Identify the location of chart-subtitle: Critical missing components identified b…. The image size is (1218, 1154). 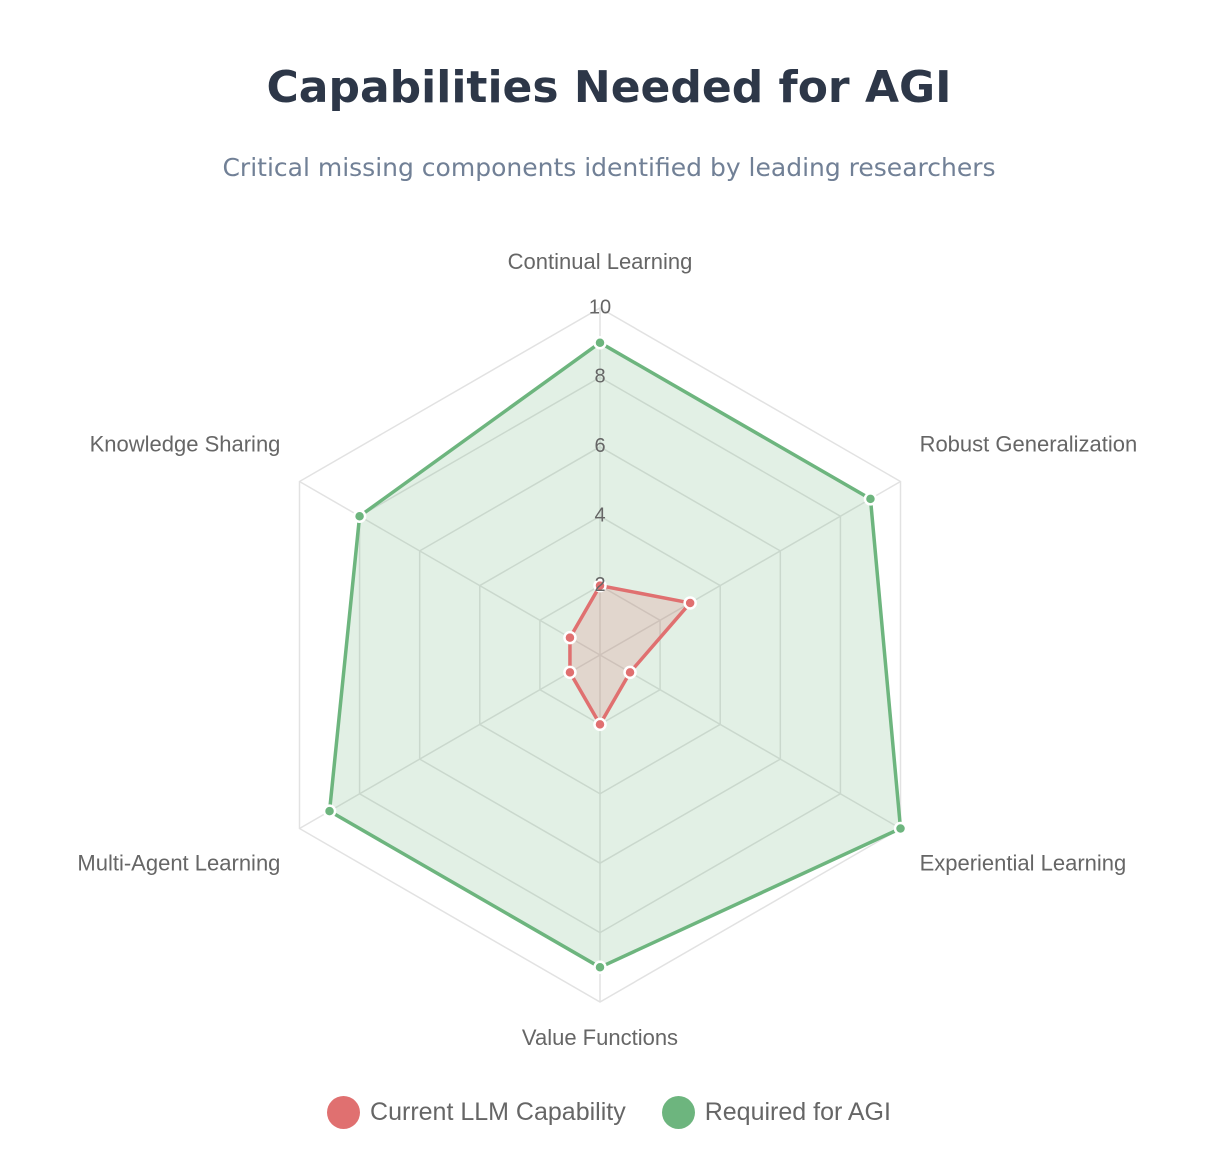
(609, 167).